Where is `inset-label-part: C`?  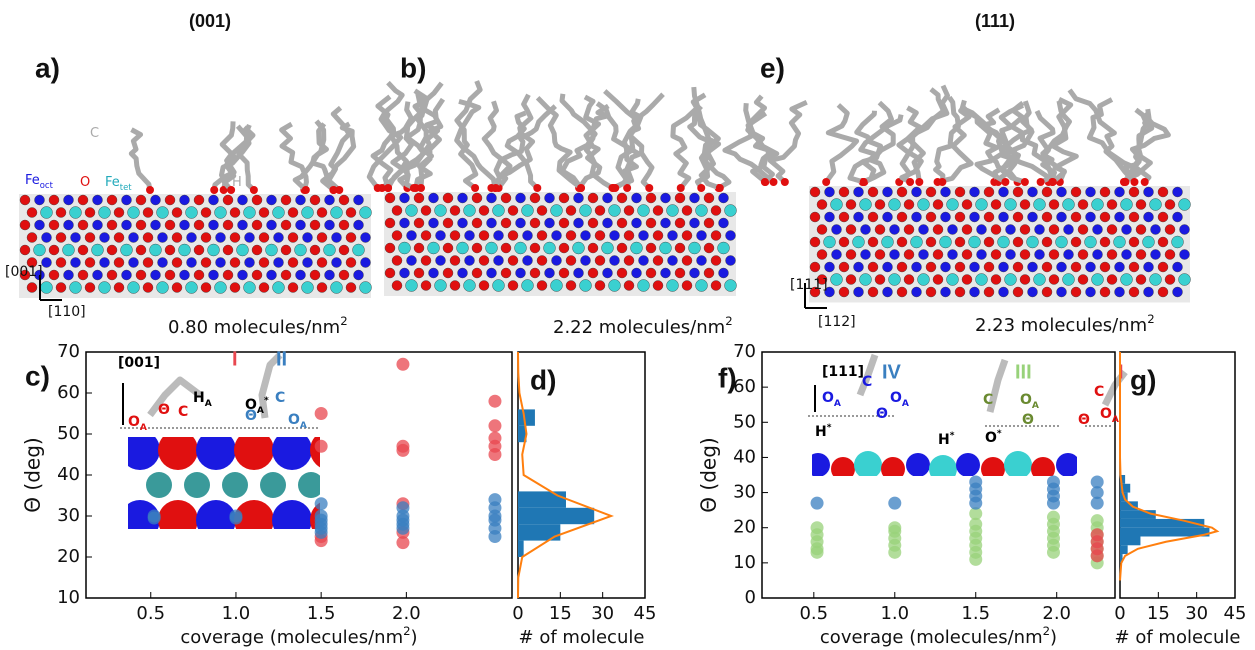 inset-label-part: C is located at coordinates (280, 398).